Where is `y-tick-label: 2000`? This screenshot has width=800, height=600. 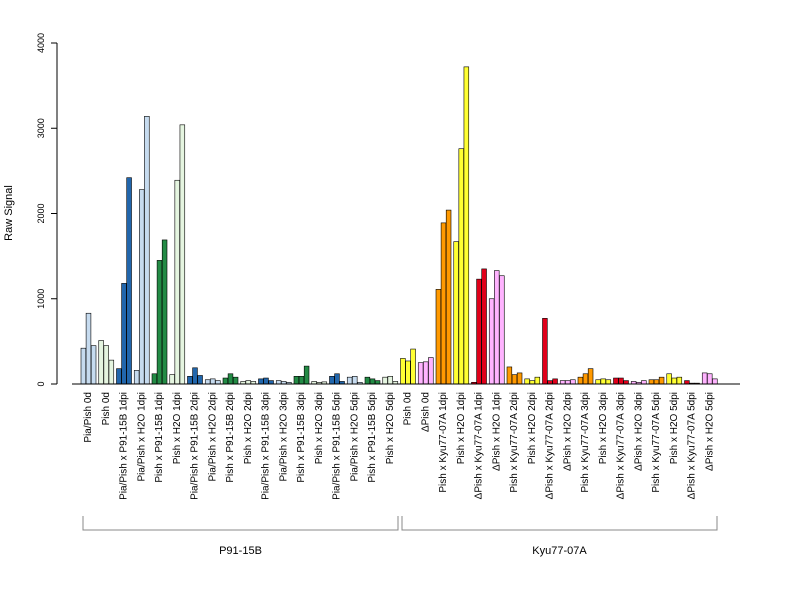 y-tick-label: 2000 is located at coordinates (41, 213).